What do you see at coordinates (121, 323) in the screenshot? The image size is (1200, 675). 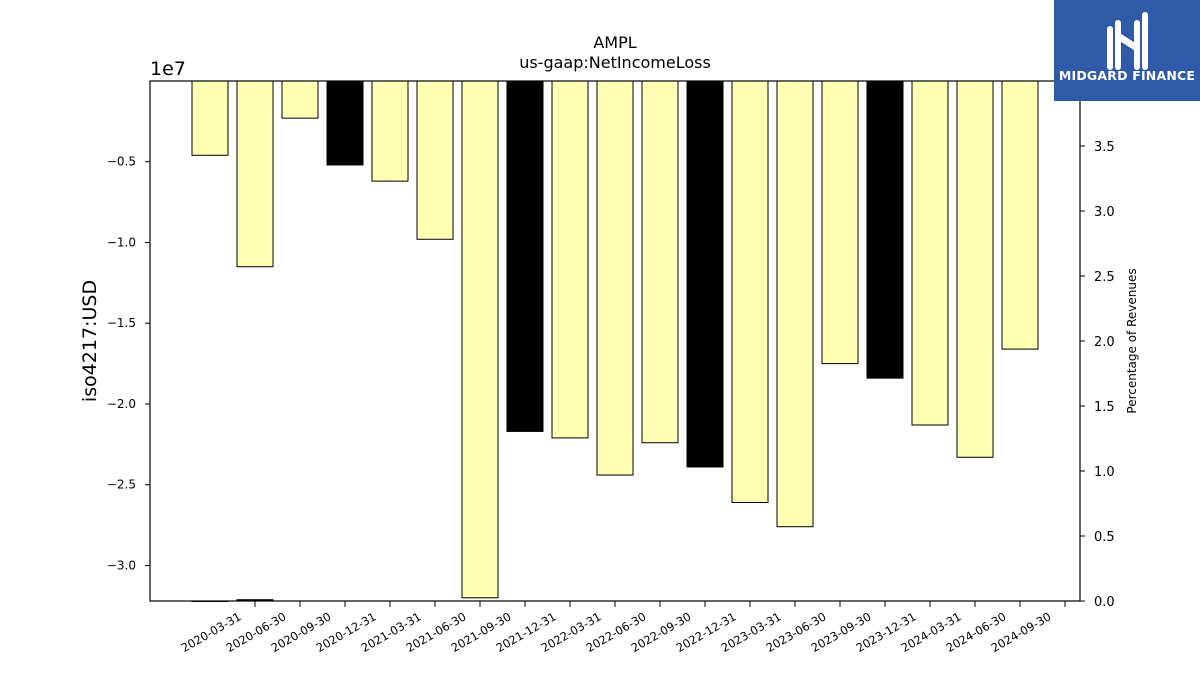 I see `y-tick-label: −1.5` at bounding box center [121, 323].